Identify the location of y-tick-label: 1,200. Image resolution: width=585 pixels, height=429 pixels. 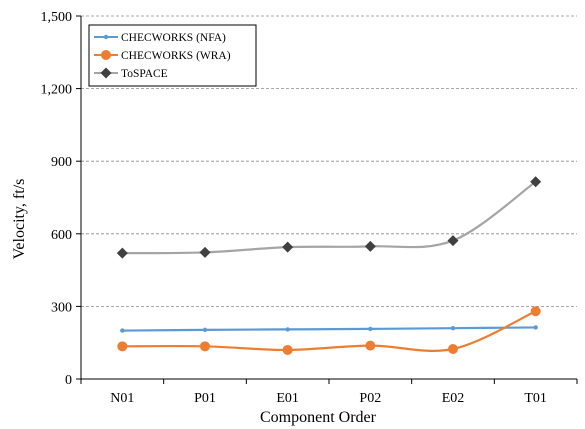
(57, 90).